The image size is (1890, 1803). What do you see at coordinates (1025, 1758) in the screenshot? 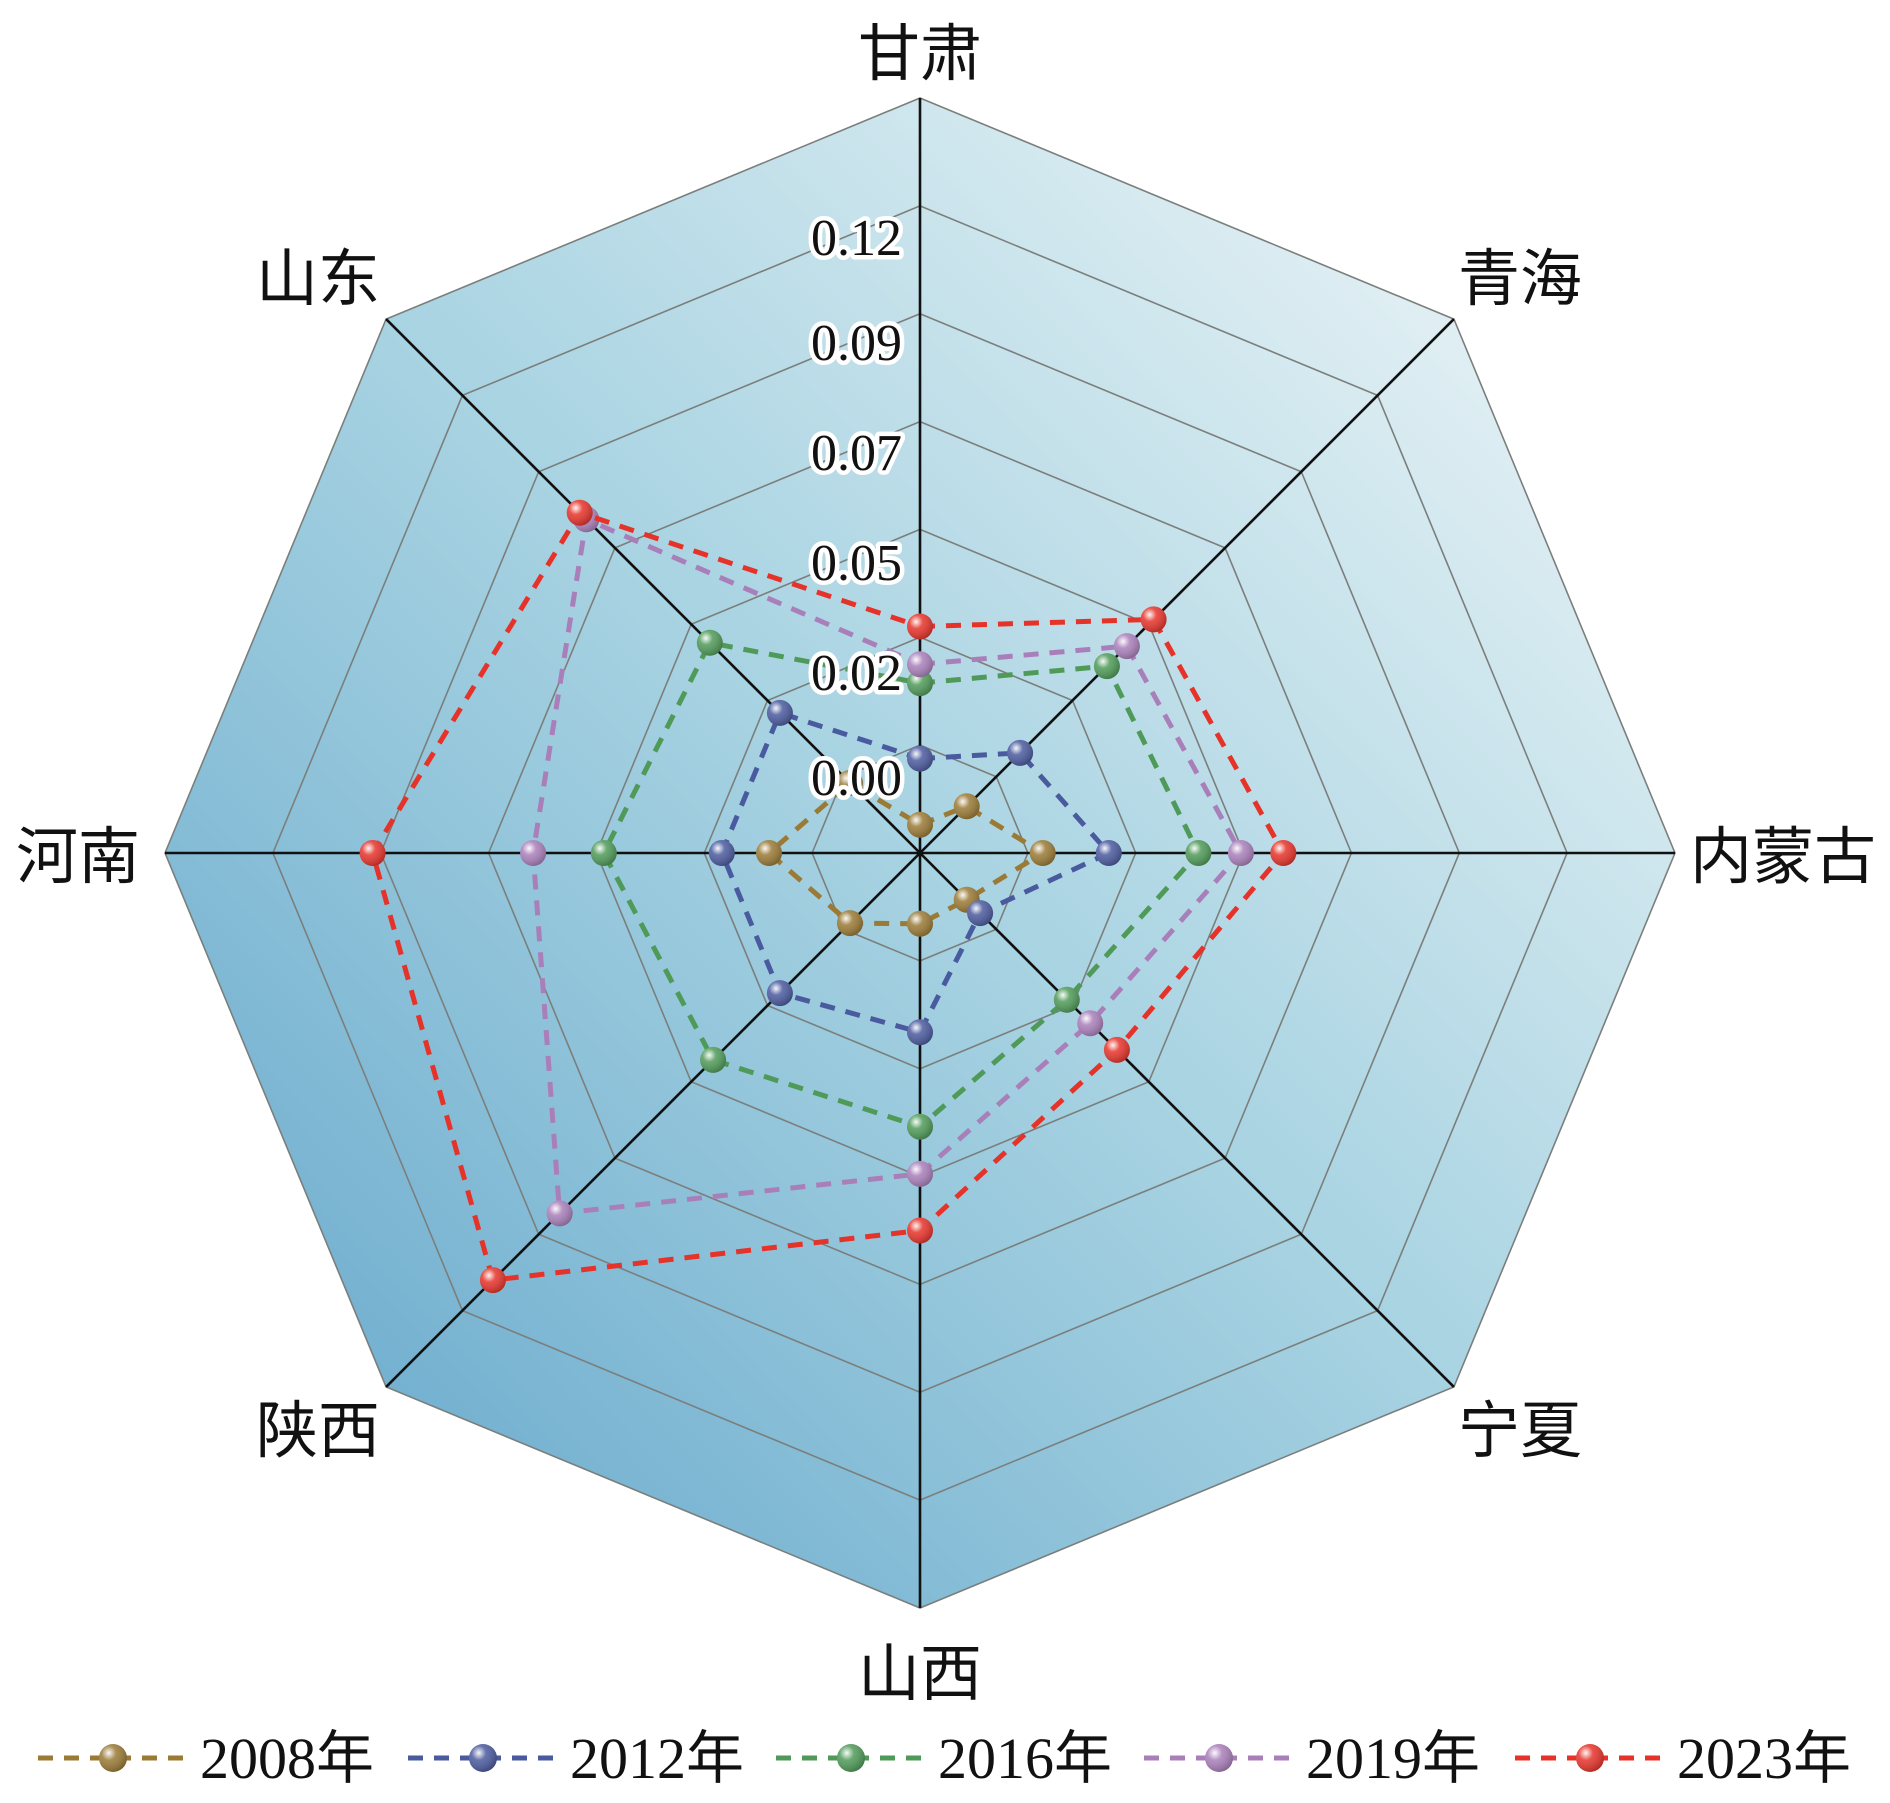
I see `legend-label: 2016年` at bounding box center [1025, 1758].